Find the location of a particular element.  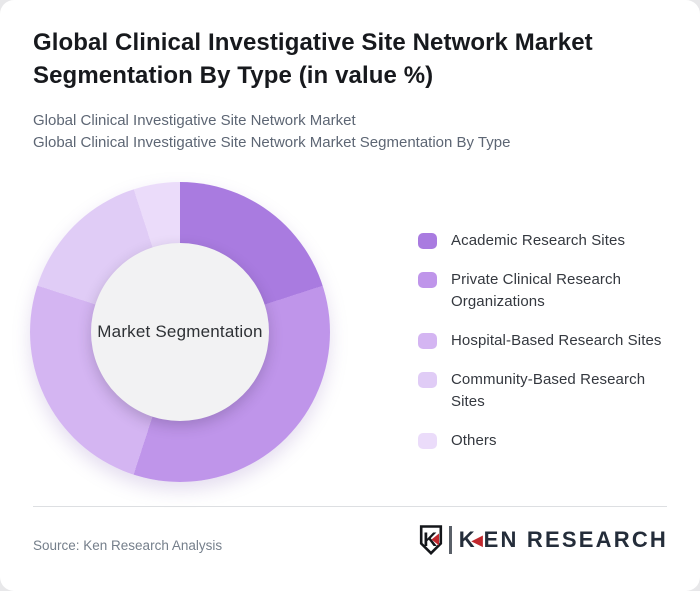

brand-name: K◀EN RESEARCH is located at coordinates (563, 539).